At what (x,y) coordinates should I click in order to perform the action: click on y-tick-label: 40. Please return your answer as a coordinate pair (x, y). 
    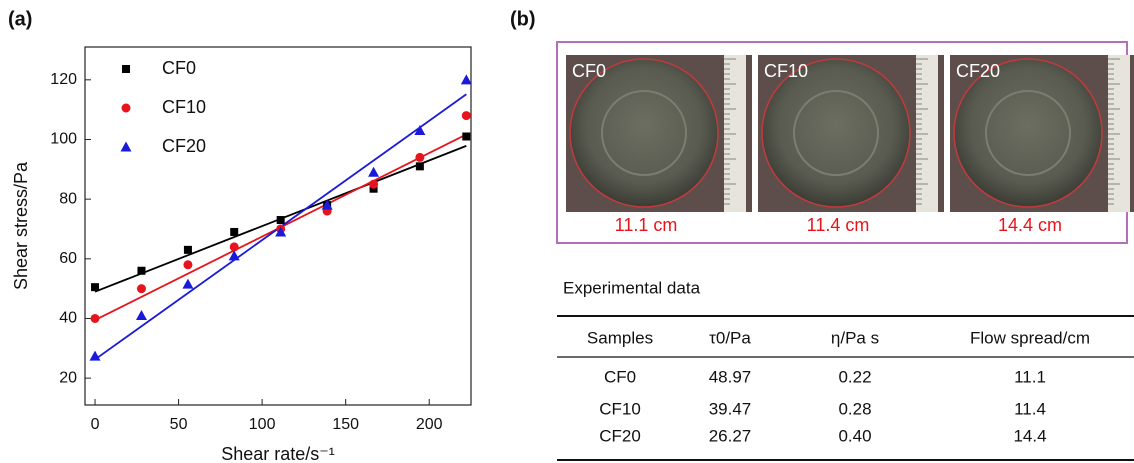
    Looking at the image, I should click on (68, 318).